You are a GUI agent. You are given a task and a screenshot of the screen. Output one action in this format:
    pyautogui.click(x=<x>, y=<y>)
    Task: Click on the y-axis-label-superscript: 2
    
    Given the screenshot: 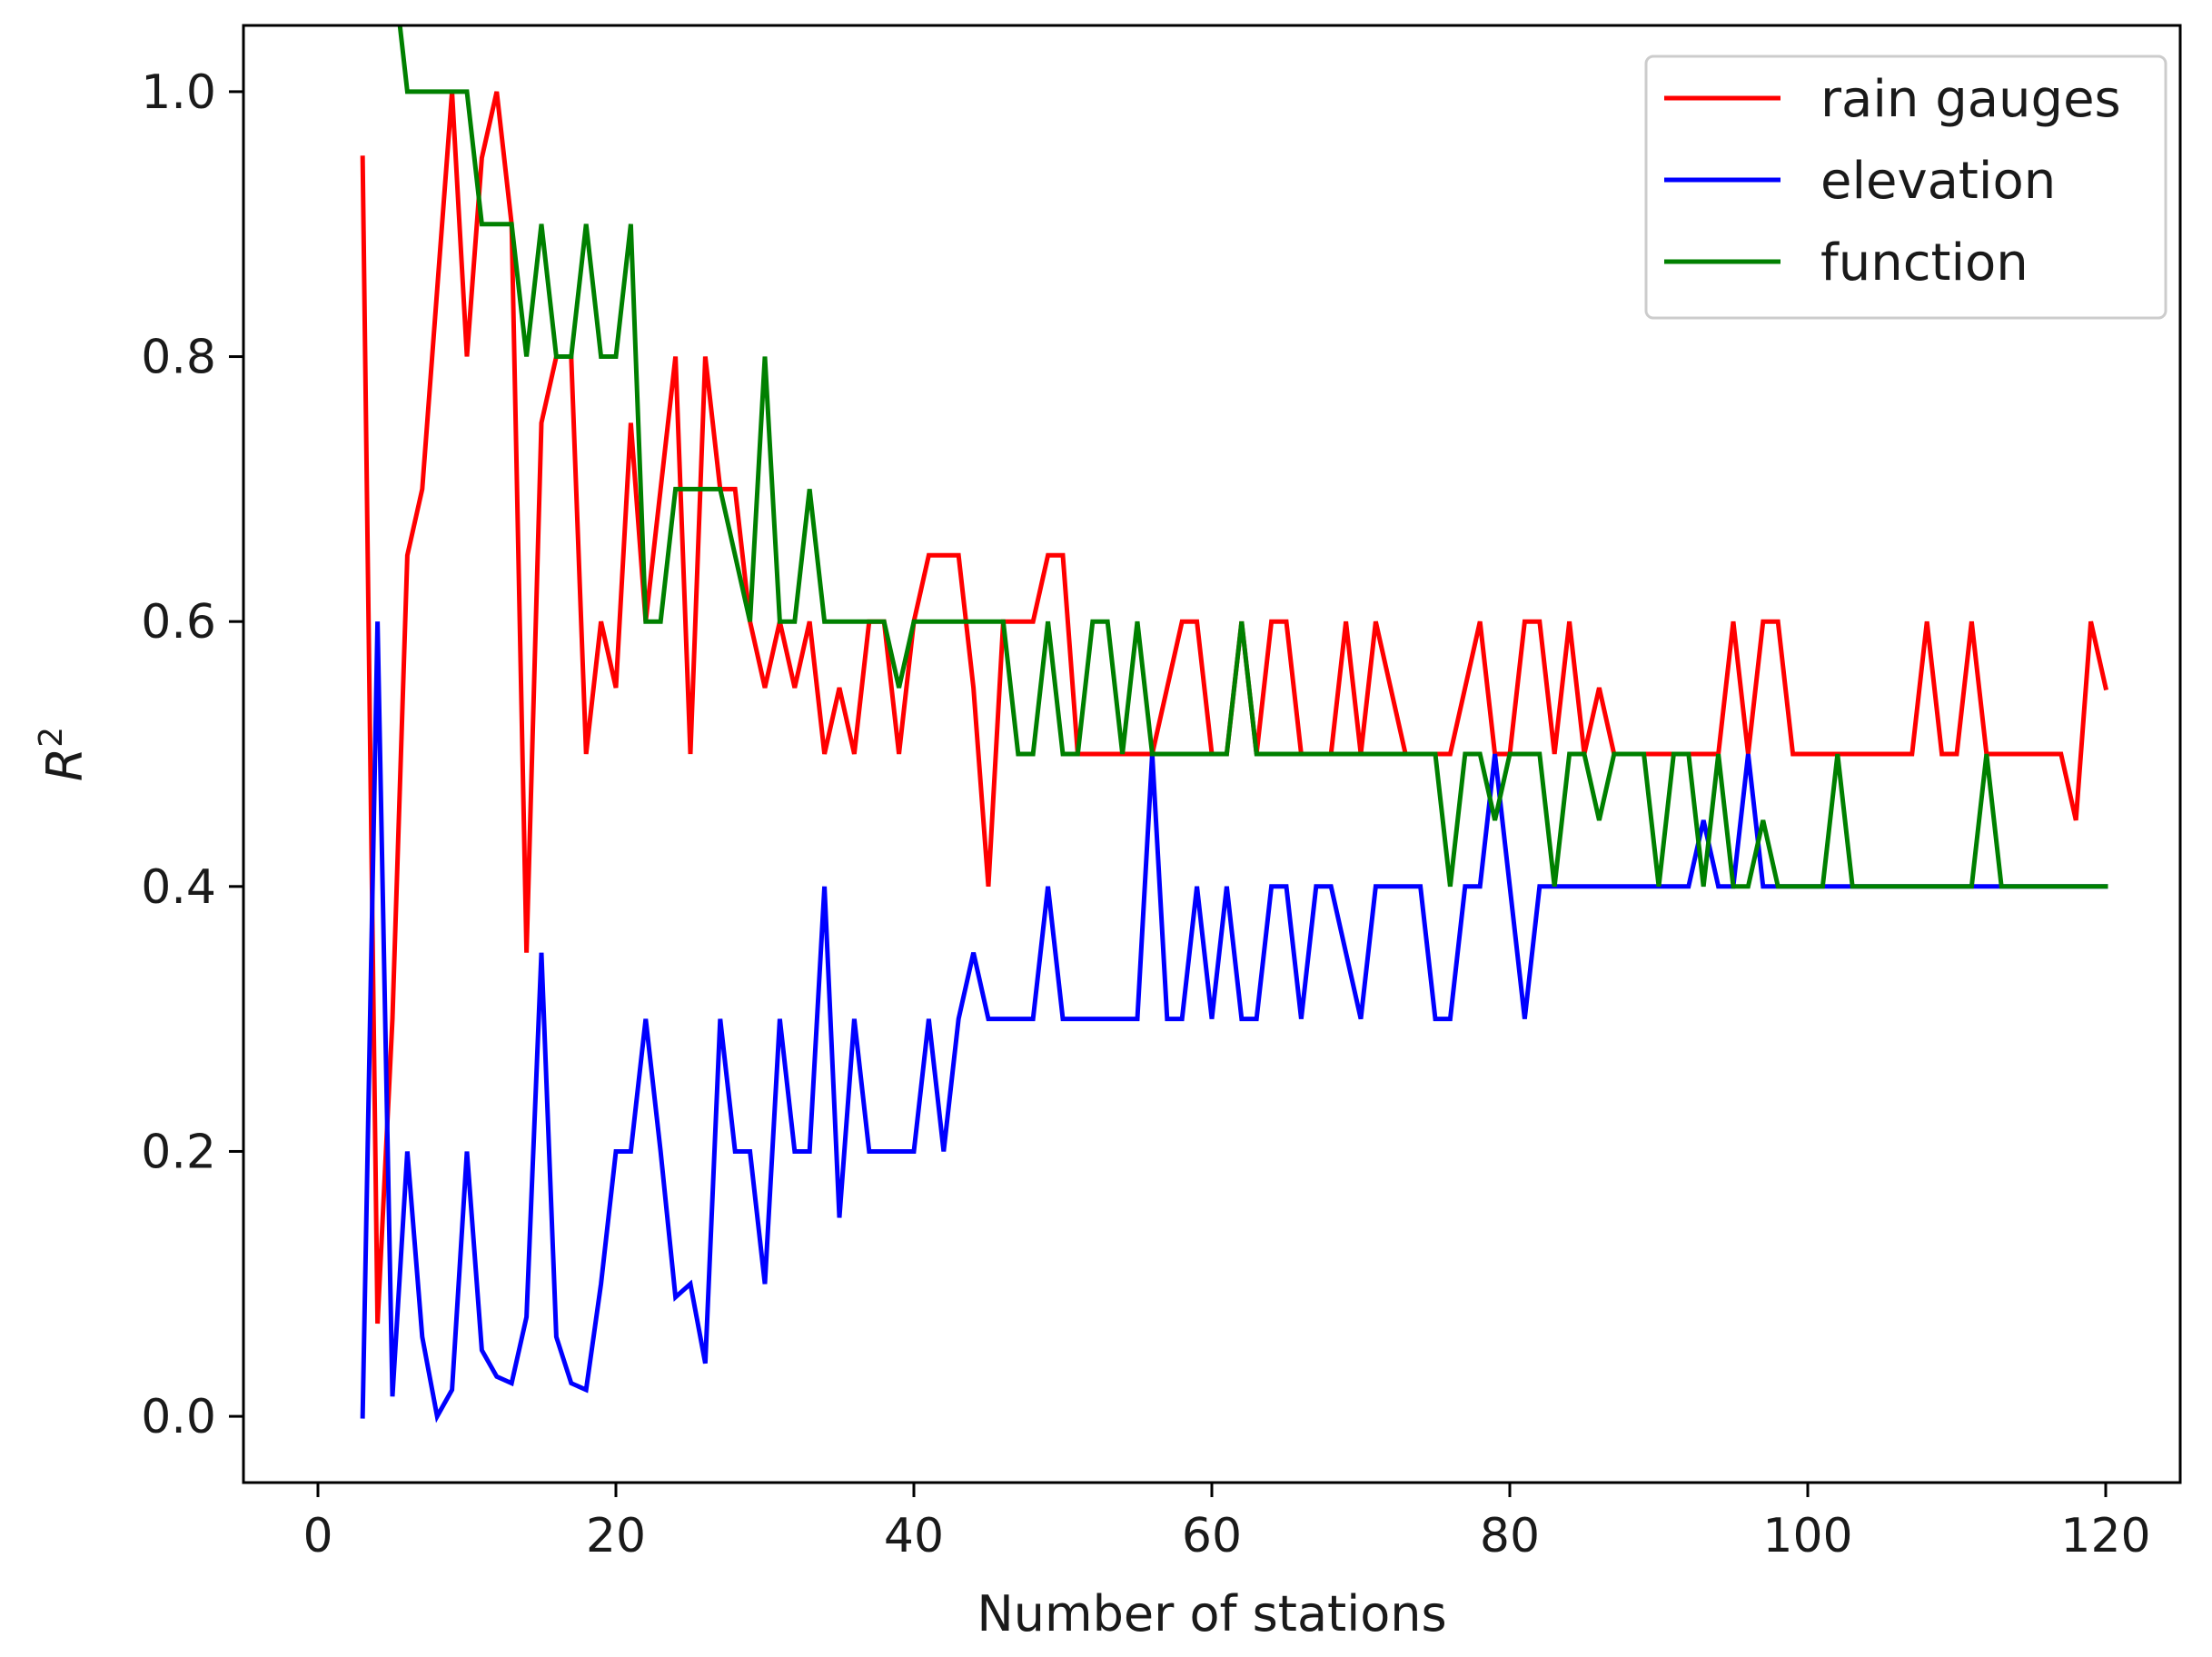 What is the action you would take?
    pyautogui.click(x=51, y=737)
    